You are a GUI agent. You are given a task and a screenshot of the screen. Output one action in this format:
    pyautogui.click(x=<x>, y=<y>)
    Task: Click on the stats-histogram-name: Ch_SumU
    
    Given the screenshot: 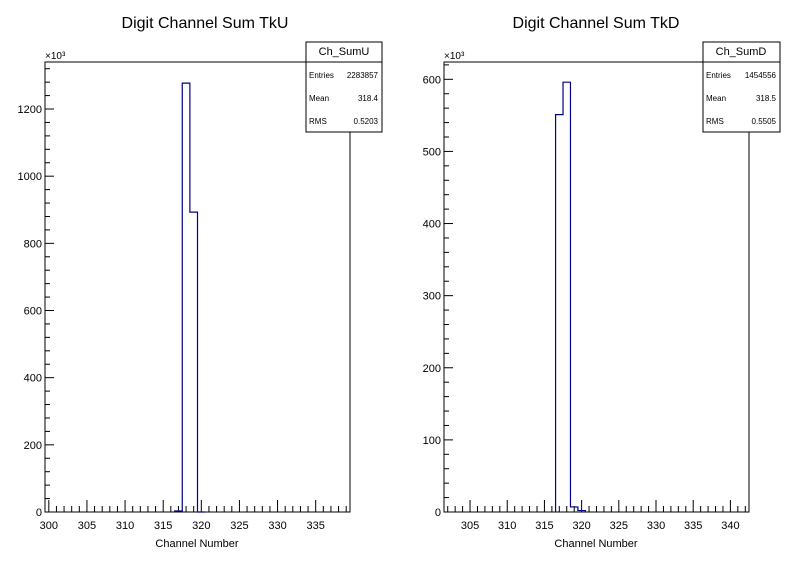 What is the action you would take?
    pyautogui.click(x=344, y=52)
    